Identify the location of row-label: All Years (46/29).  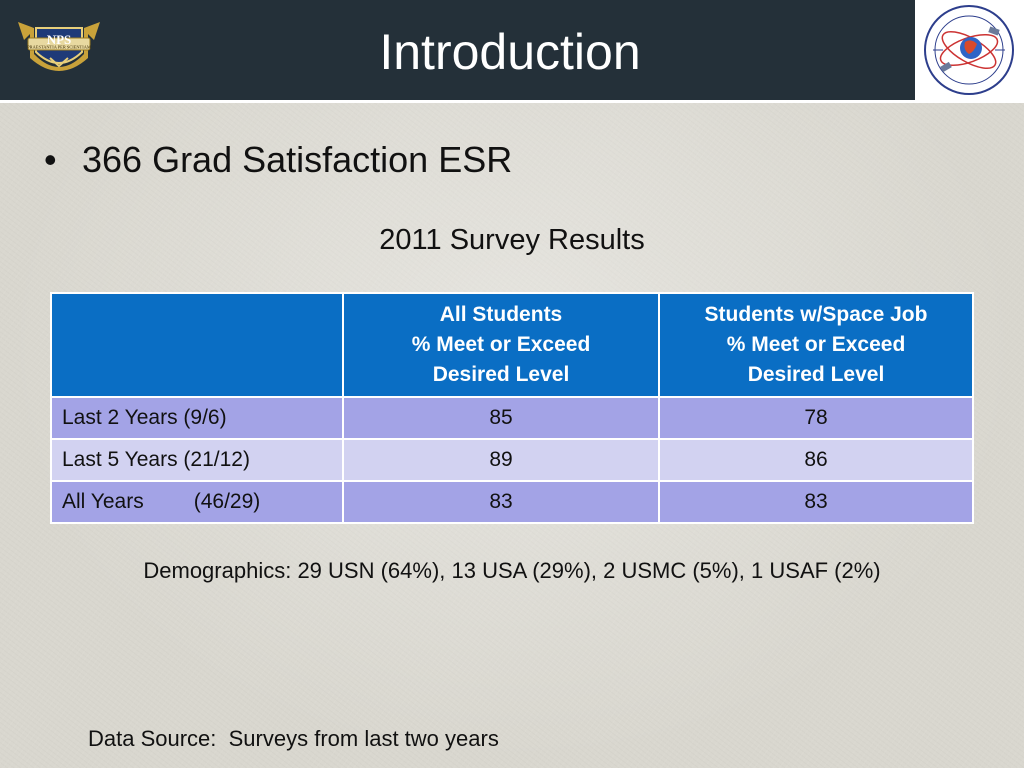
(197, 502).